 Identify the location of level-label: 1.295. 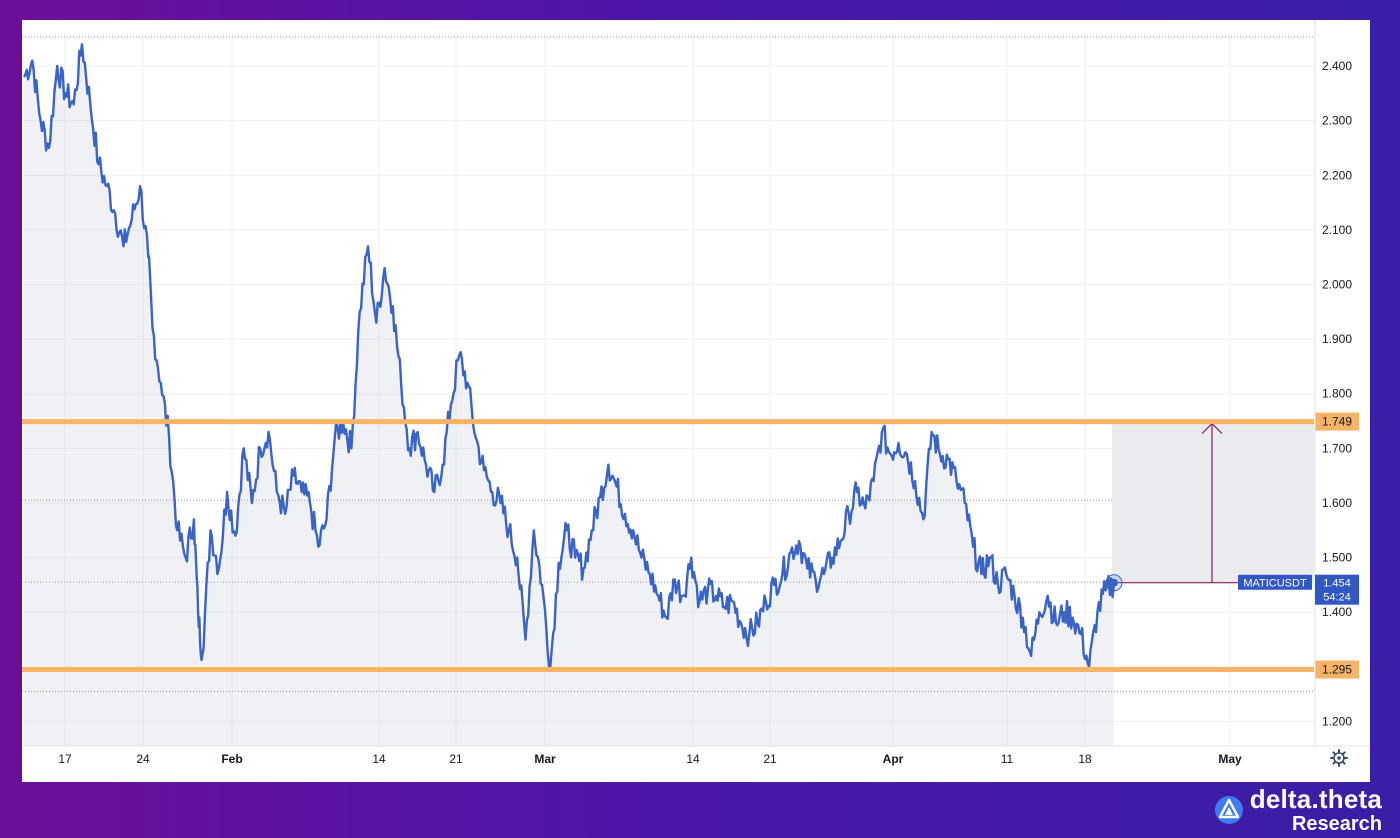
(1337, 670).